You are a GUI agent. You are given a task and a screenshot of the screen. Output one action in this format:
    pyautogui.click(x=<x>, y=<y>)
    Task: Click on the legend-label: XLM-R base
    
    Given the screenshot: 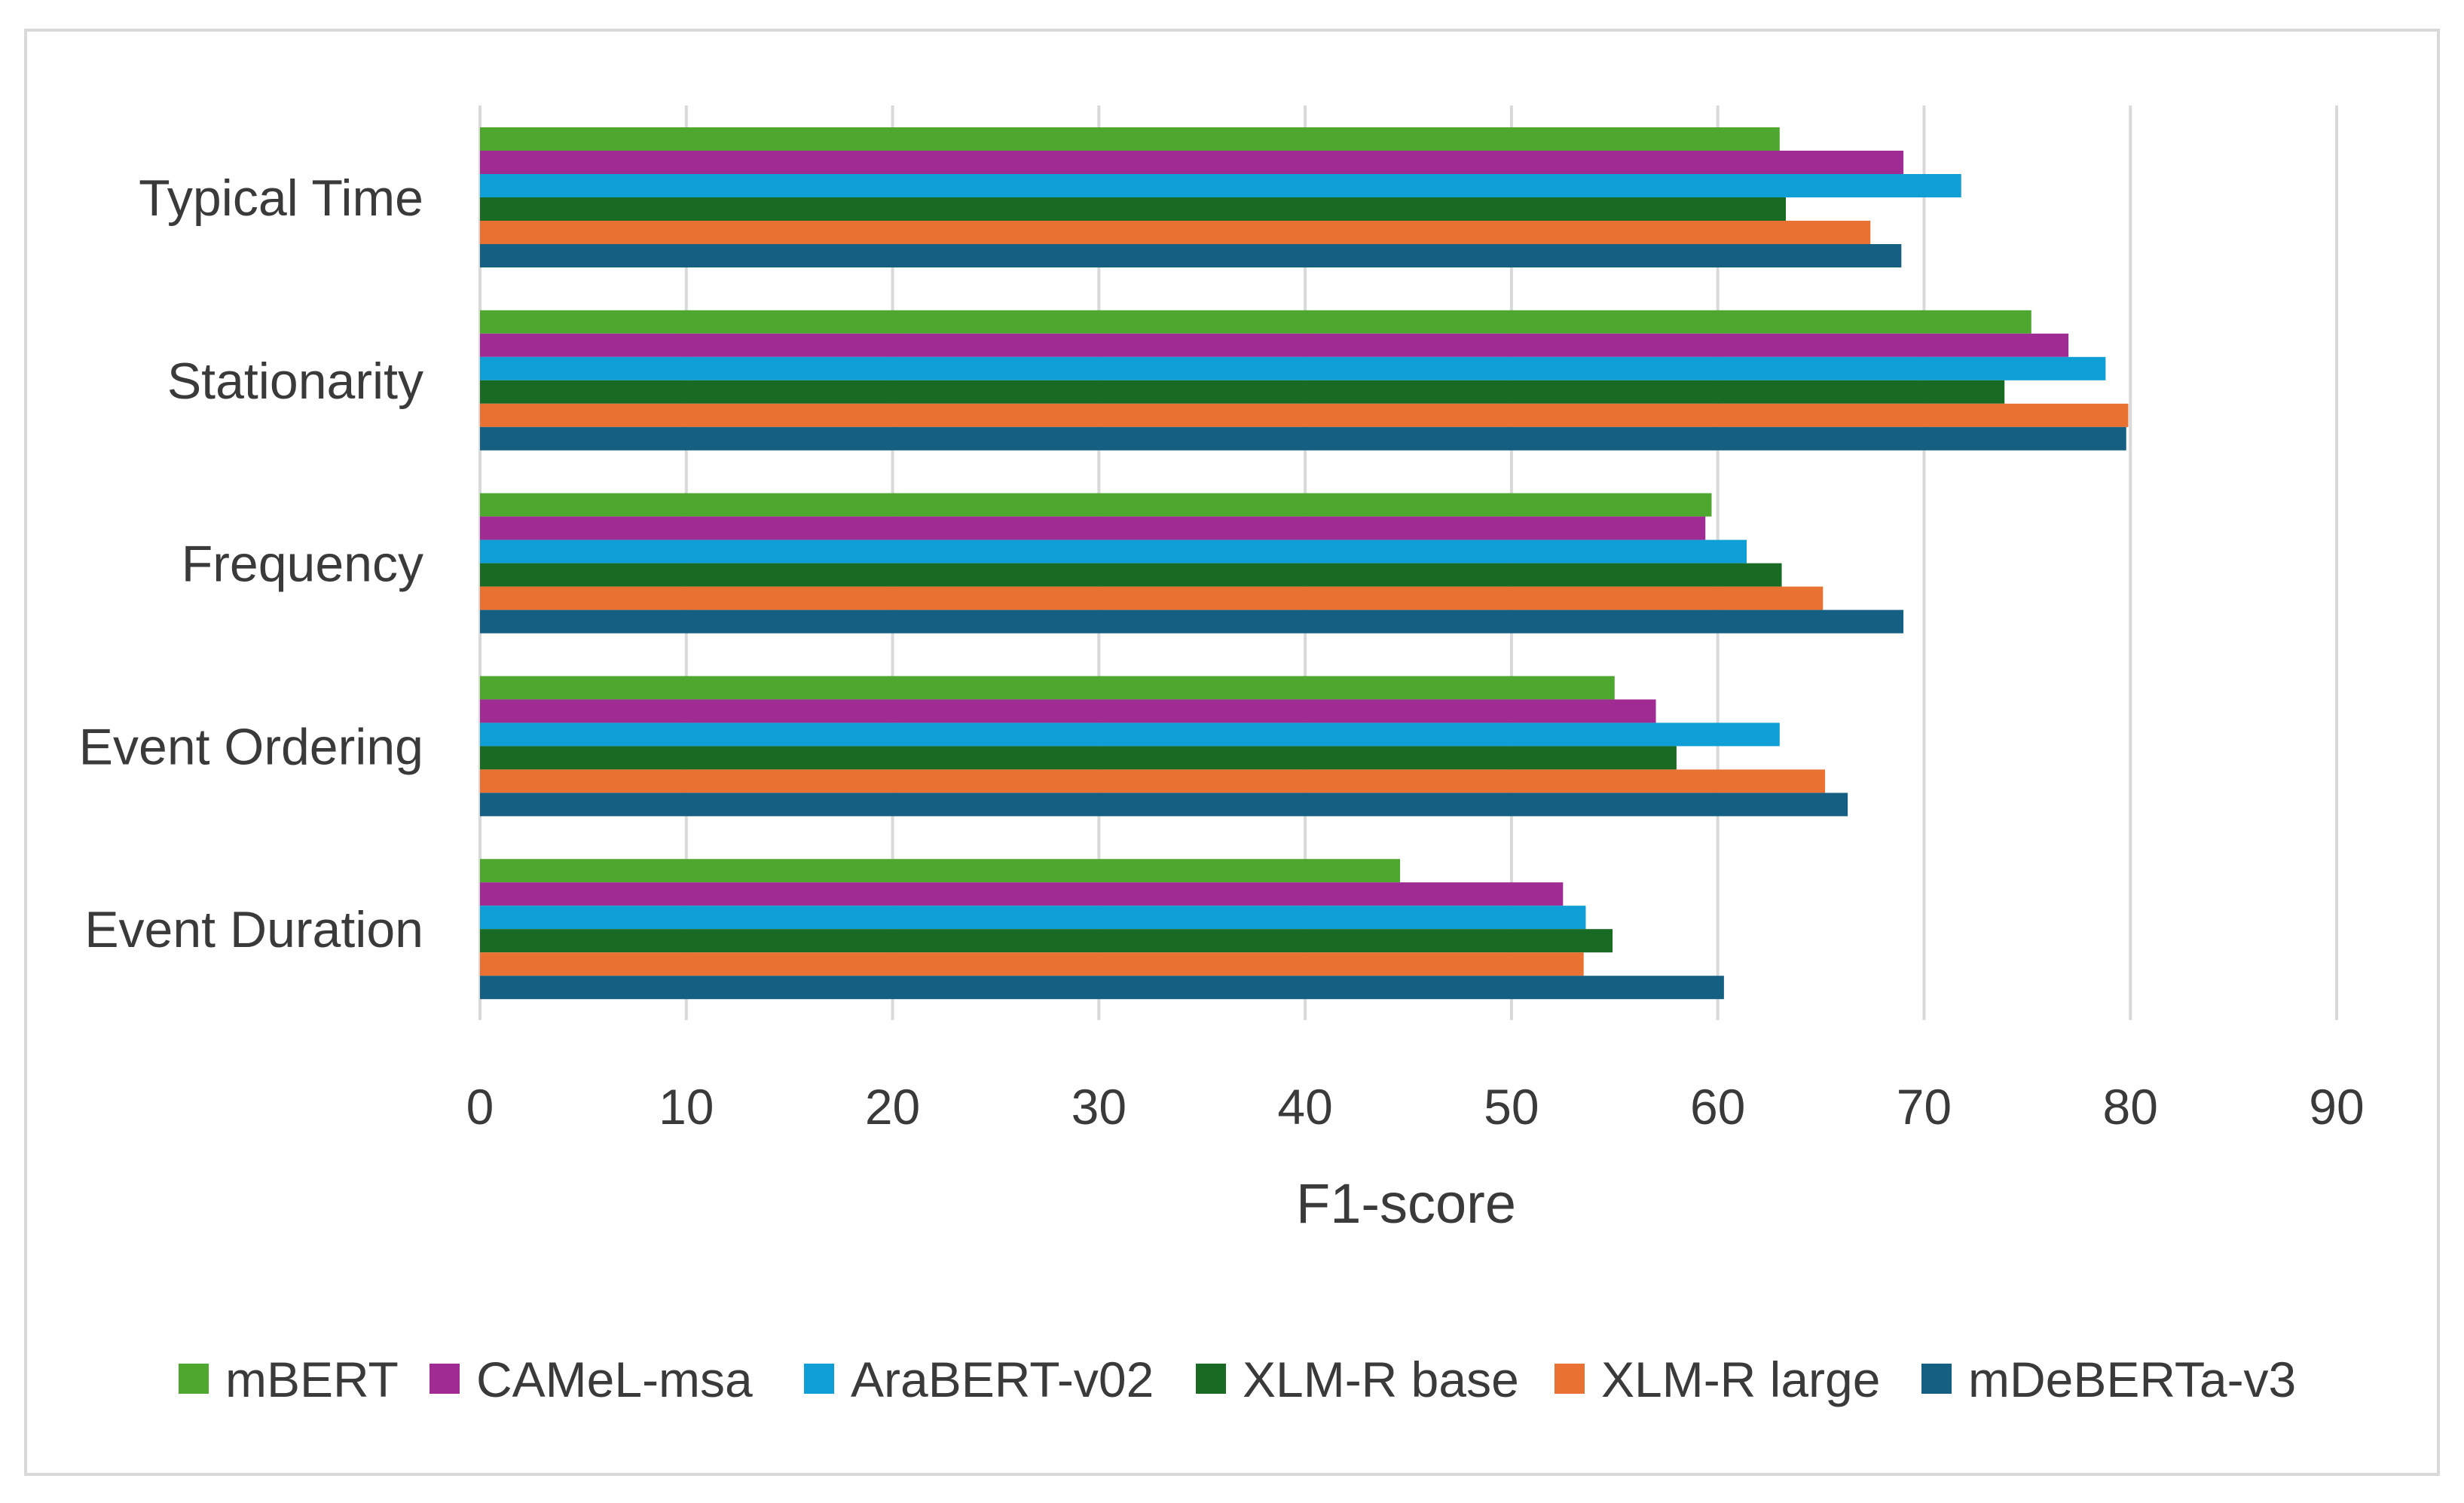 What is the action you would take?
    pyautogui.click(x=1381, y=1379)
    